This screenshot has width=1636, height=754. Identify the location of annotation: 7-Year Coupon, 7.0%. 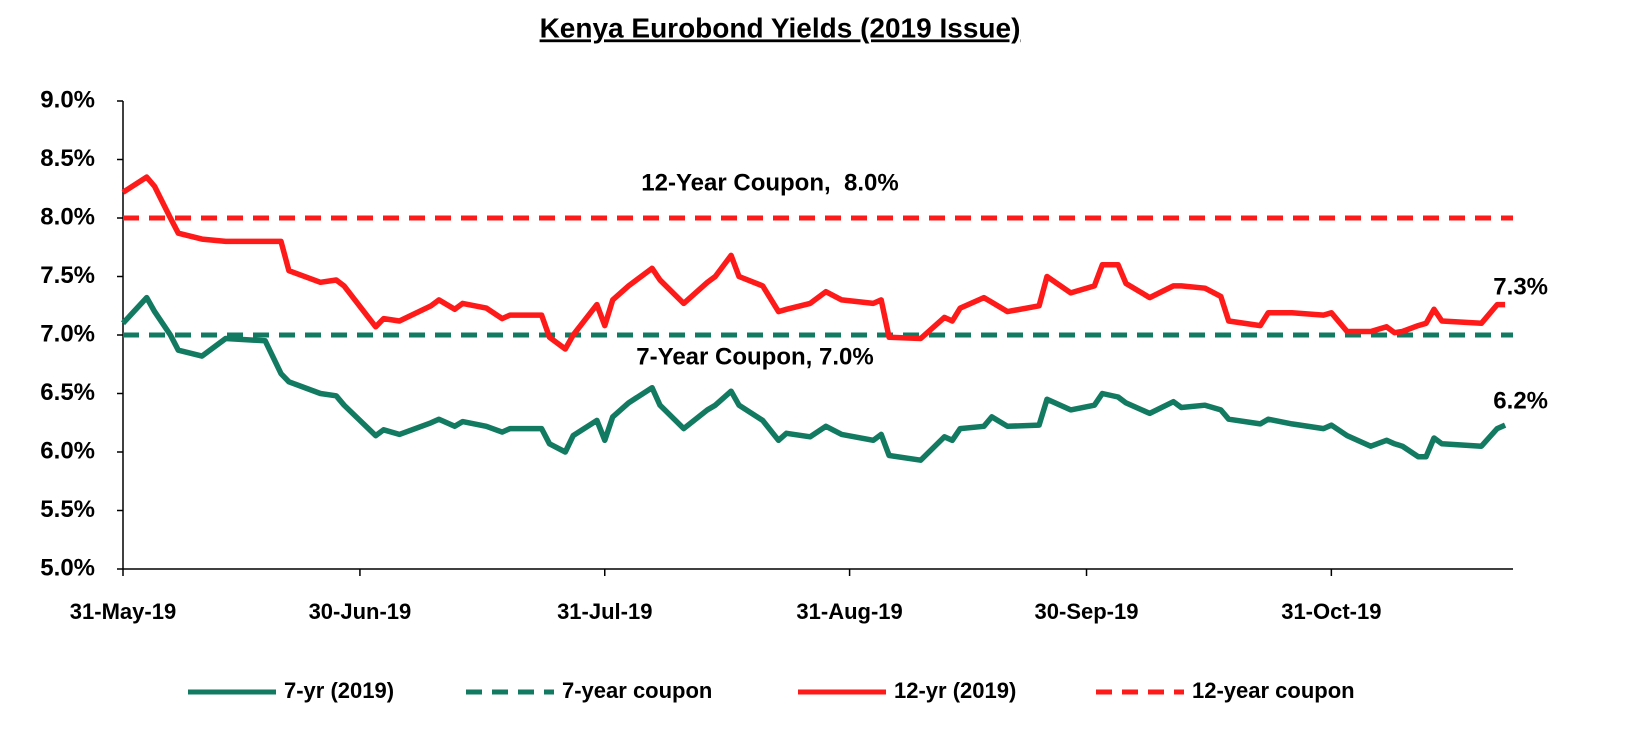
(754, 356).